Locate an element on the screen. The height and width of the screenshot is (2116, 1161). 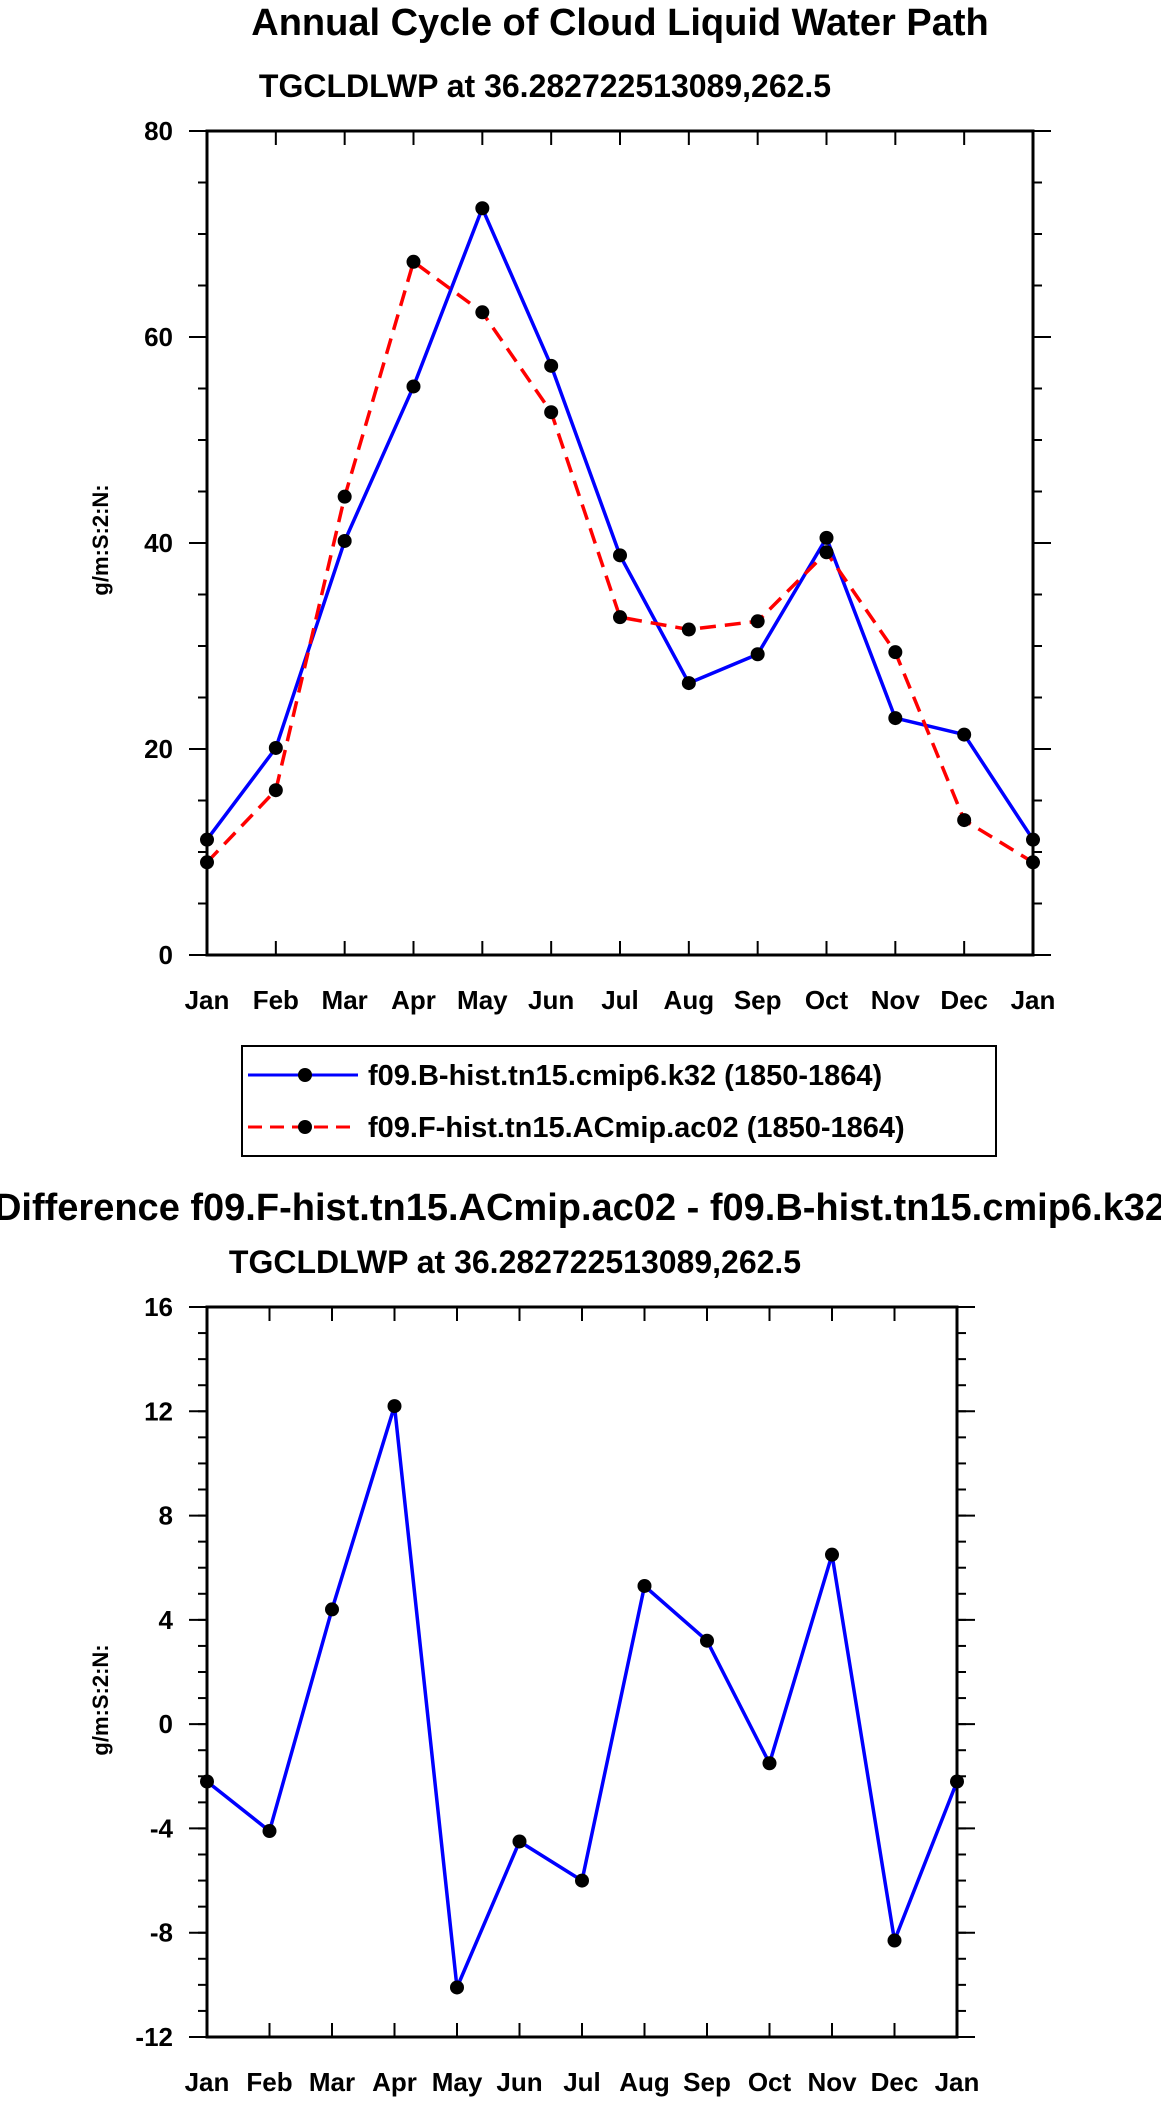
chart-1-x-tick-label: Jul is located at coordinates (620, 1000).